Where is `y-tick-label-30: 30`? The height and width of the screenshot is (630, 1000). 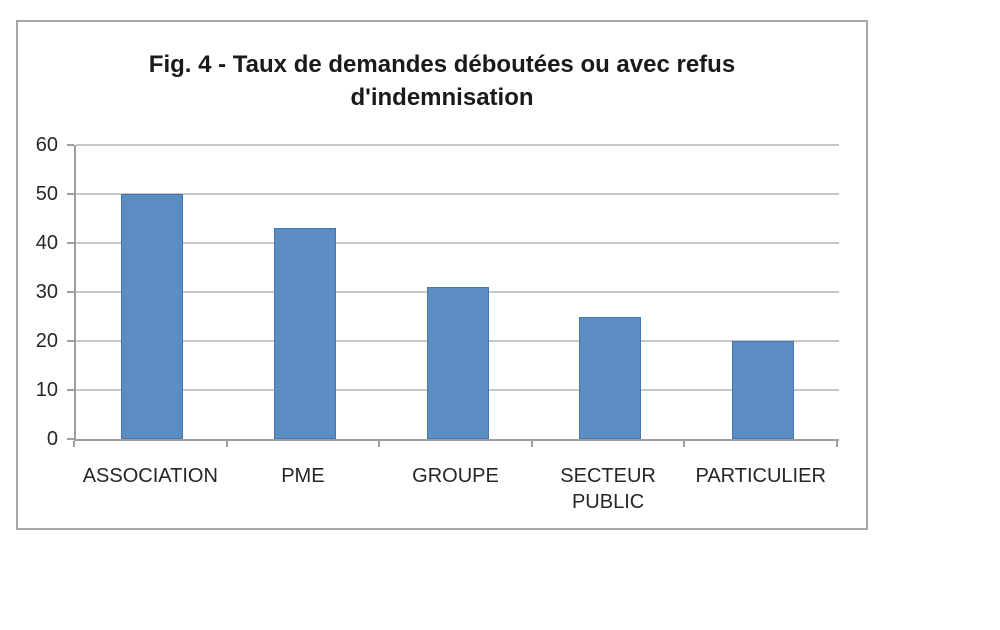
y-tick-label-30: 30 is located at coordinates (46, 292).